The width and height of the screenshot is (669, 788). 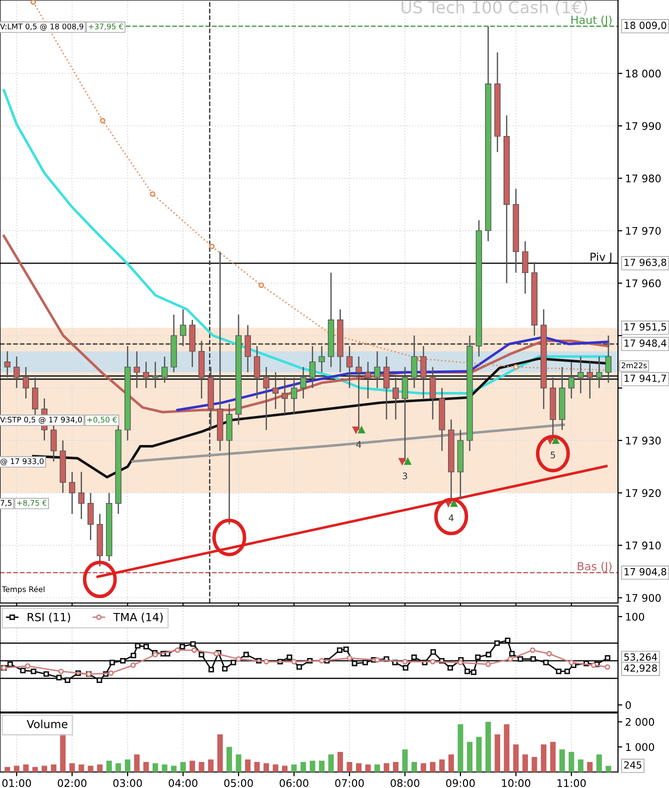 I want to click on x-tick-label: 11:00, so click(x=572, y=783).